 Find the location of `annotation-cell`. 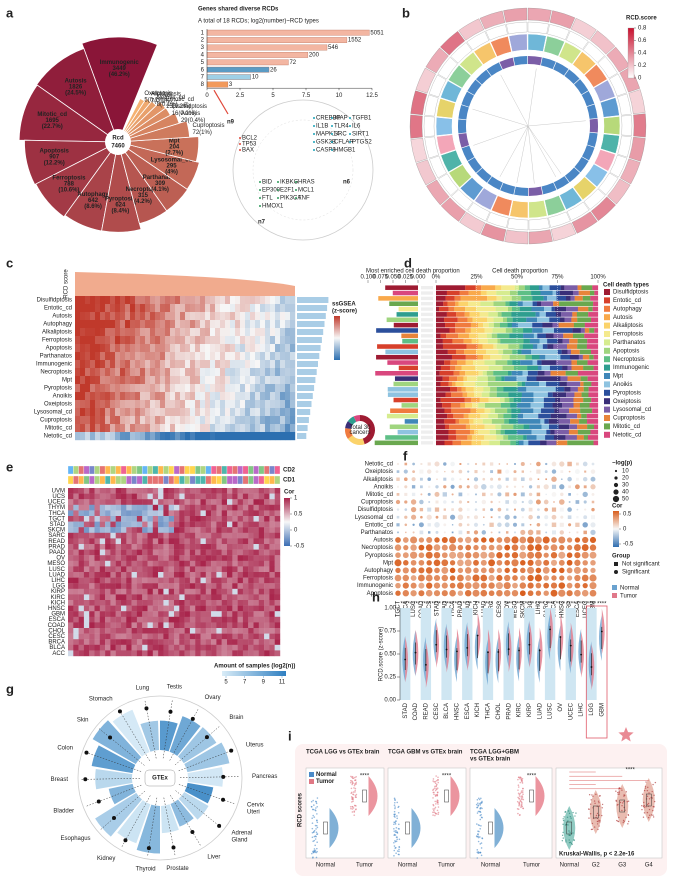

annotation-cell is located at coordinates (187, 480).